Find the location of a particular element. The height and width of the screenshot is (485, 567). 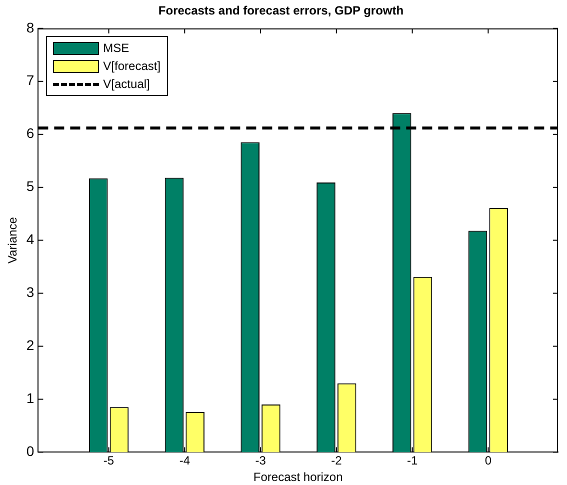

x-tick-label: -5 is located at coordinates (108, 461).